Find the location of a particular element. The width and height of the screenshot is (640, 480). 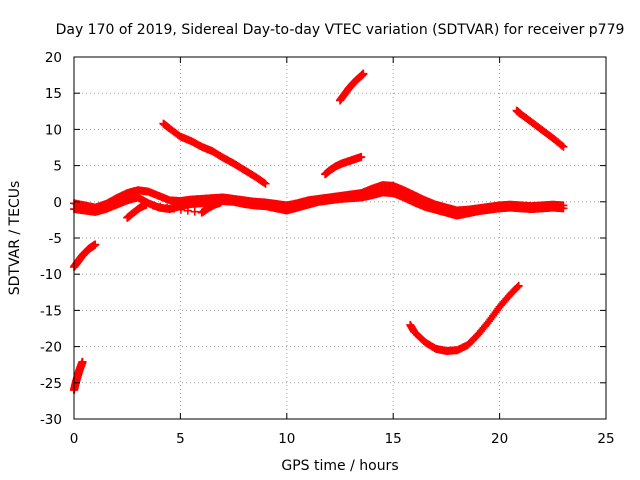

y-tick-label: -10 is located at coordinates (51, 275).